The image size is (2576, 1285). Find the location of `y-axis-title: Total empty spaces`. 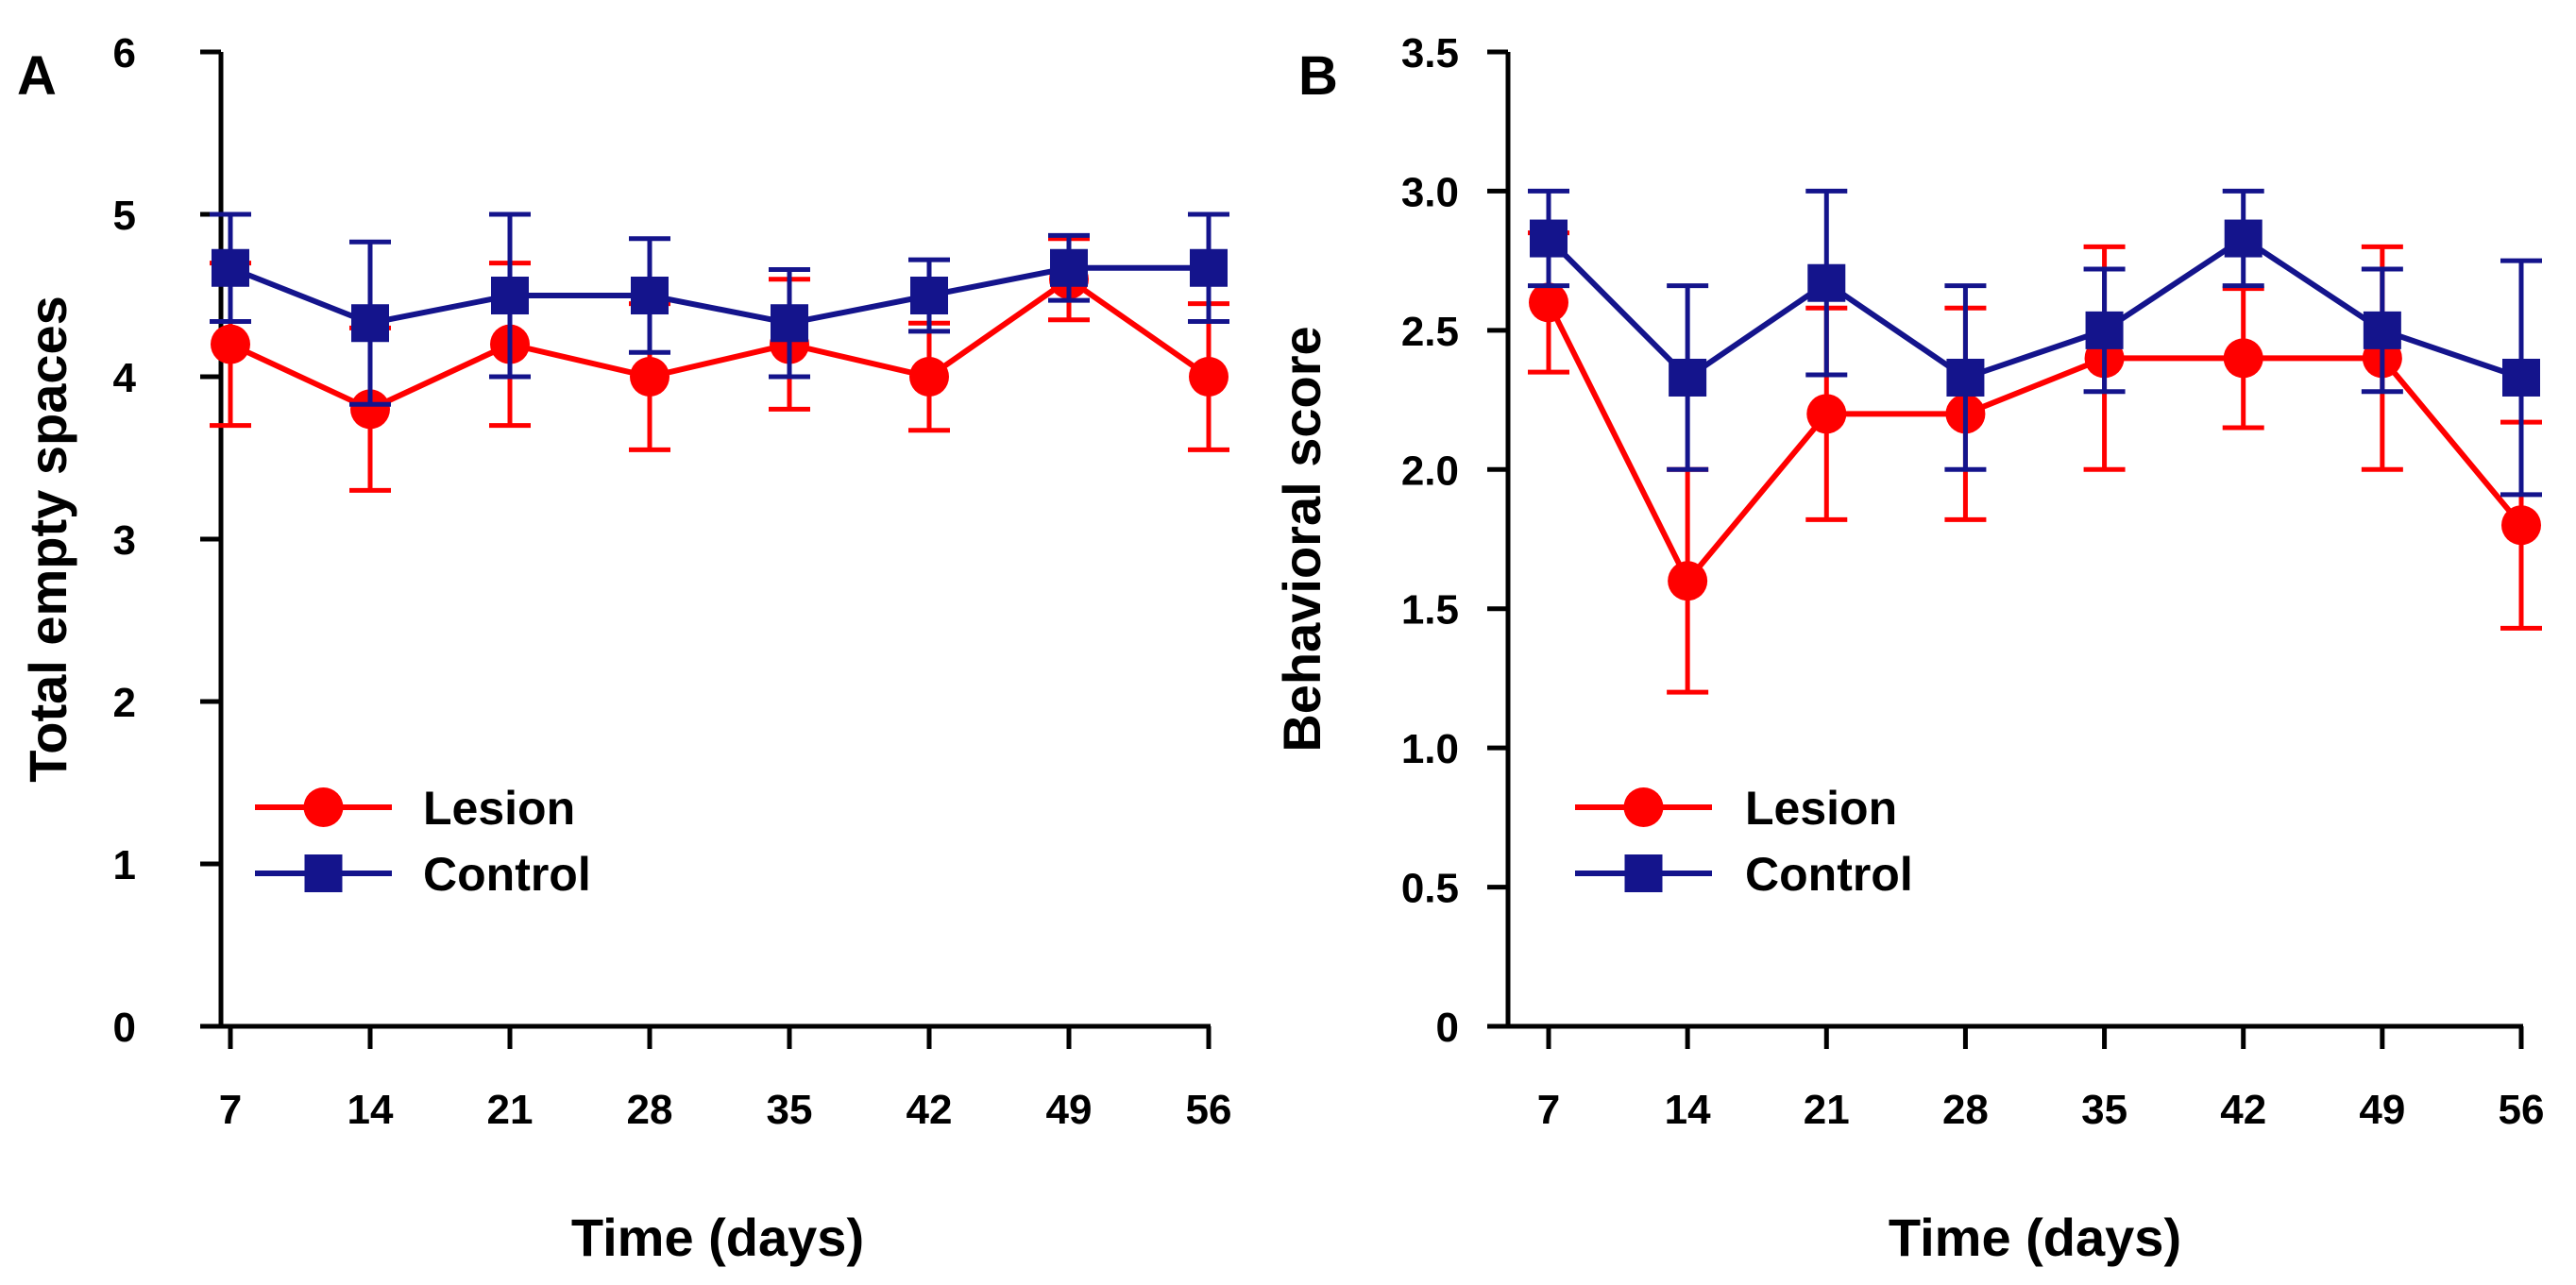

y-axis-title: Total empty spaces is located at coordinates (47, 539).